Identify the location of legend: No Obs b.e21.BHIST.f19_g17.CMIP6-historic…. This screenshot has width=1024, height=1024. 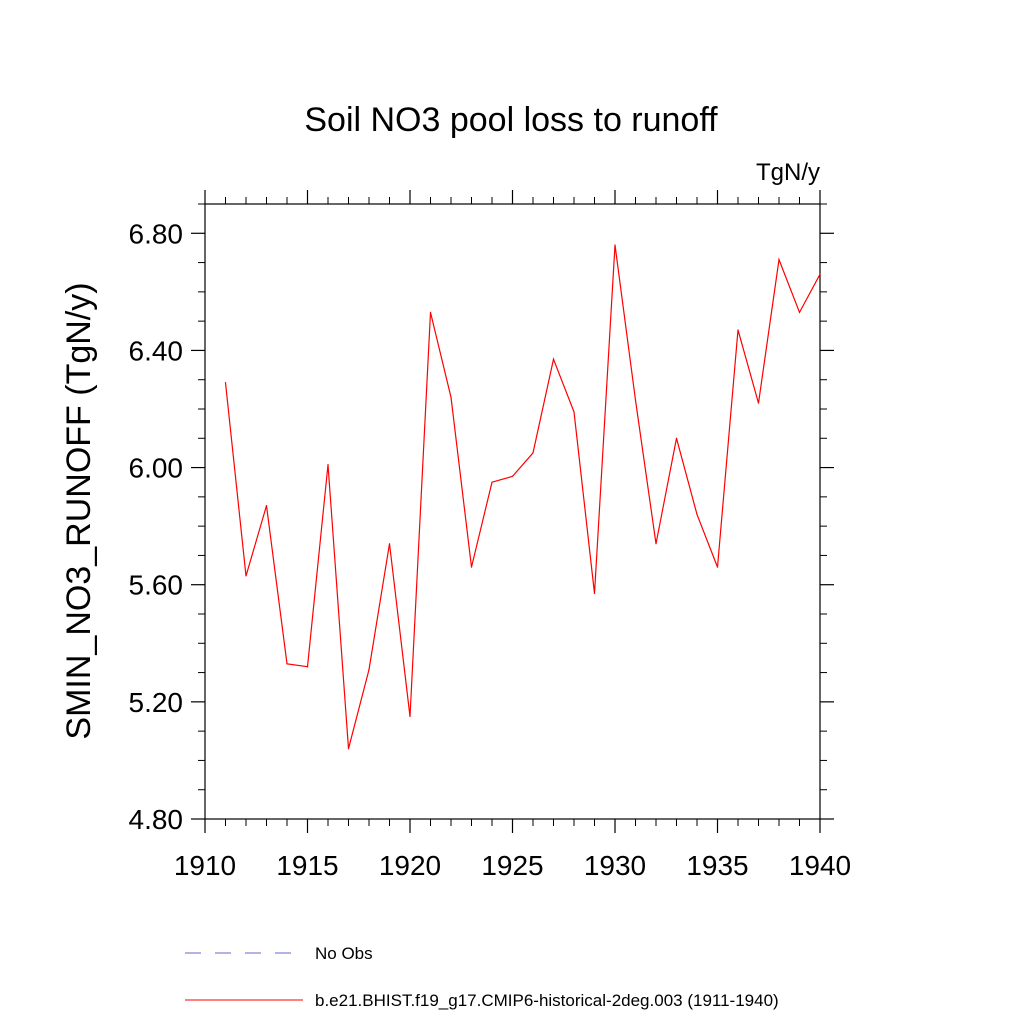
(482, 977).